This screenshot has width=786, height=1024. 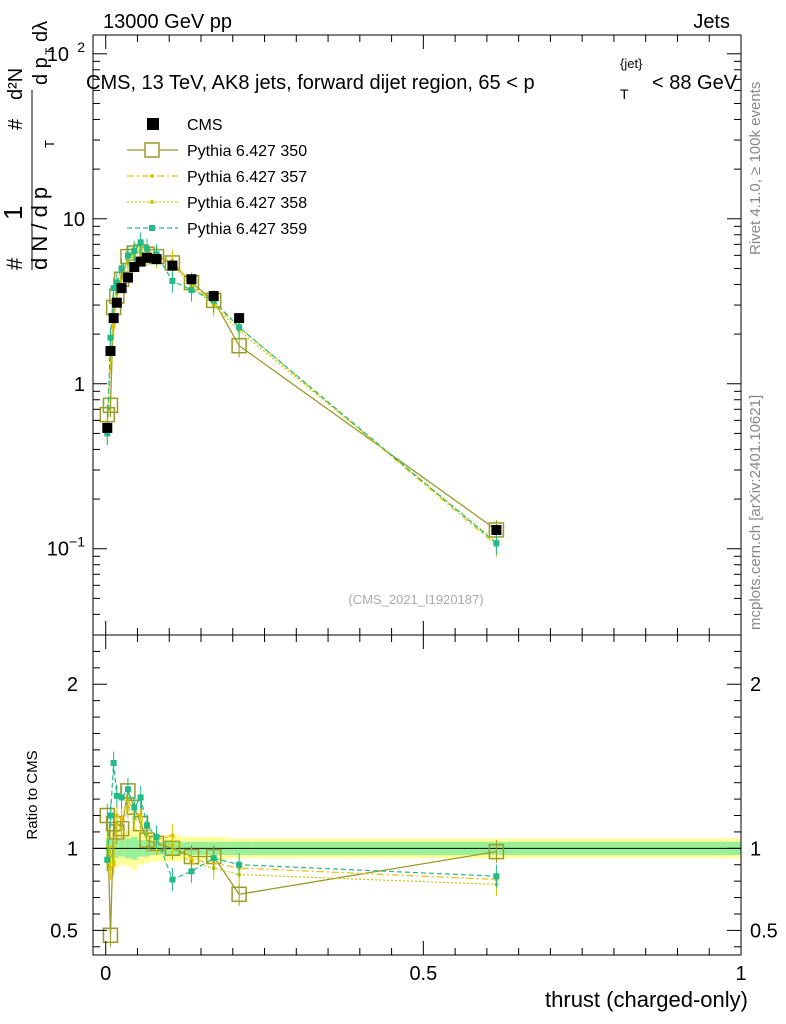 I want to click on ylabel-one: 1, so click(x=14, y=213).